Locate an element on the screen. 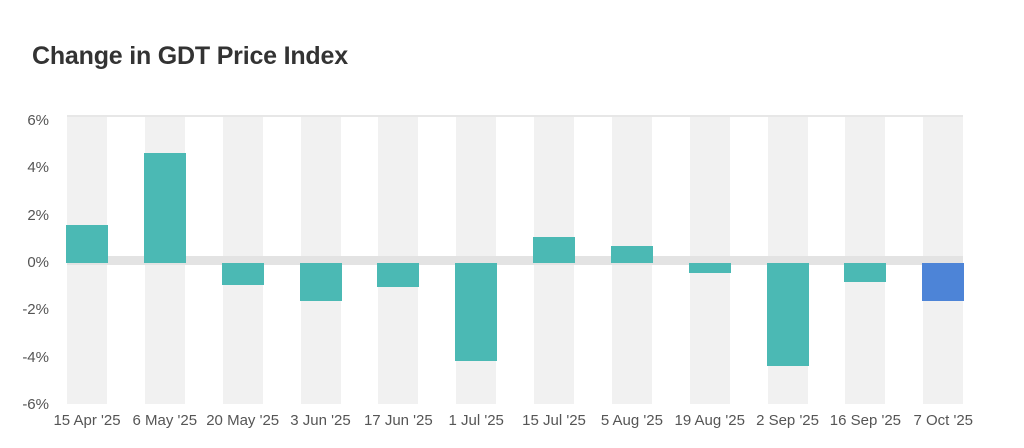 The image size is (1024, 448). chart-title: Change in GDT Price Index is located at coordinates (190, 56).